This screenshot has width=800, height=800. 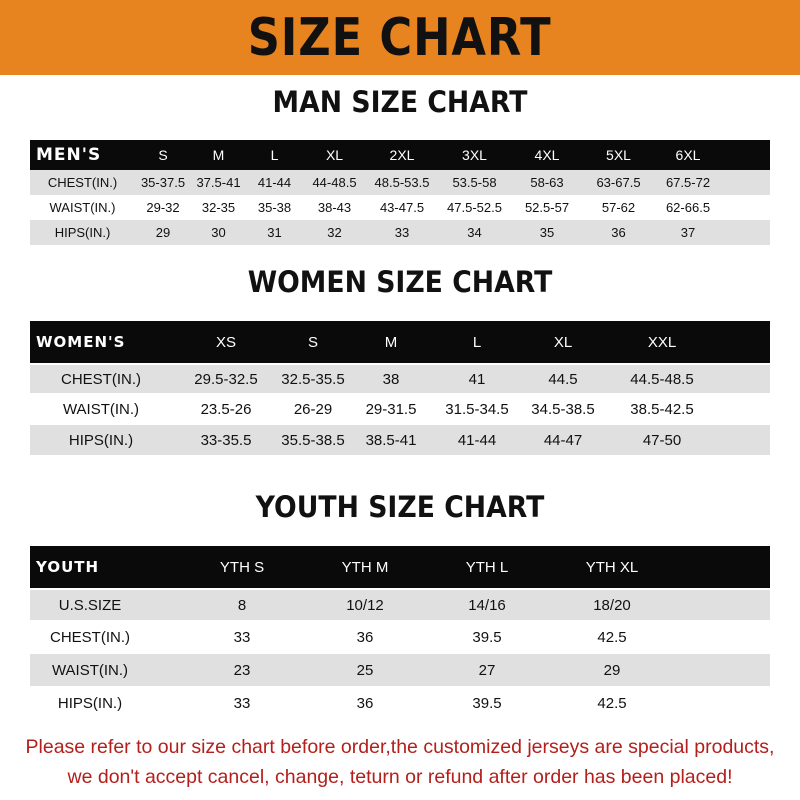 I want to click on size-header: YTH S, so click(x=242, y=567).